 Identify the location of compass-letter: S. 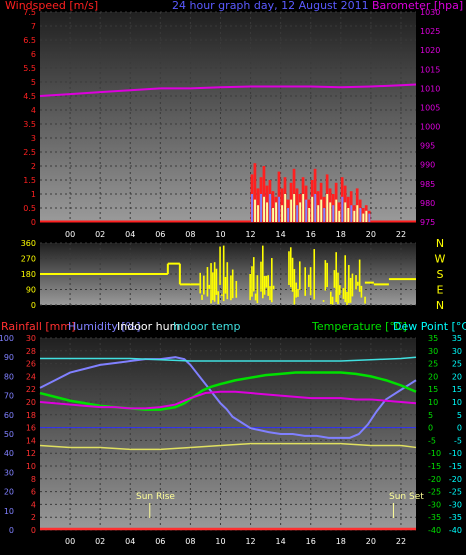
(440, 274).